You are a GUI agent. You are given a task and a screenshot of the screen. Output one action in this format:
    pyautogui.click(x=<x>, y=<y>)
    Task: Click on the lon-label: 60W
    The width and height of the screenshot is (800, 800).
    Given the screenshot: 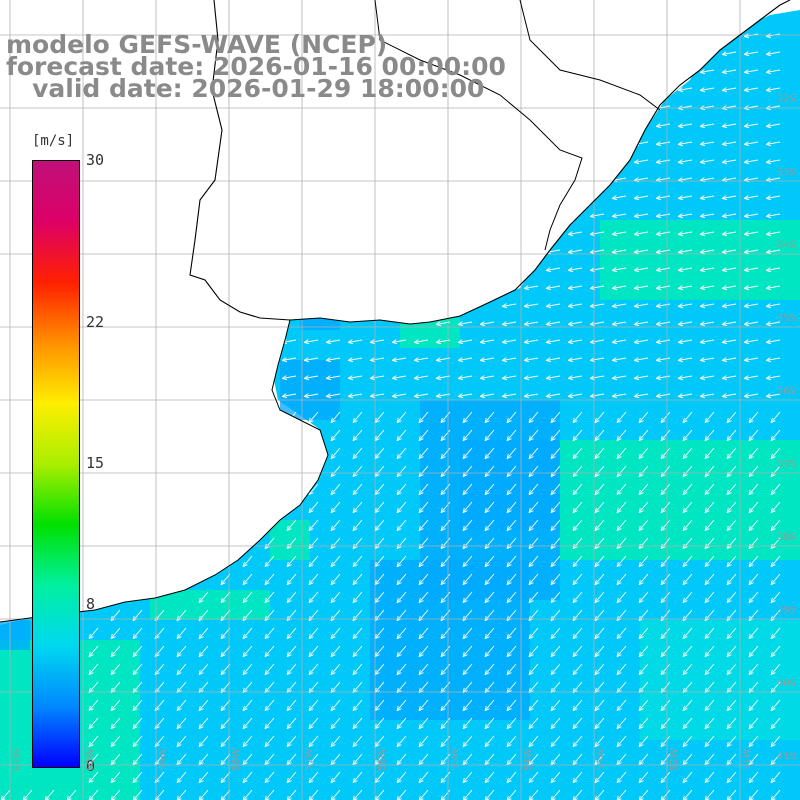 What is the action you would take?
    pyautogui.click(x=90, y=759)
    